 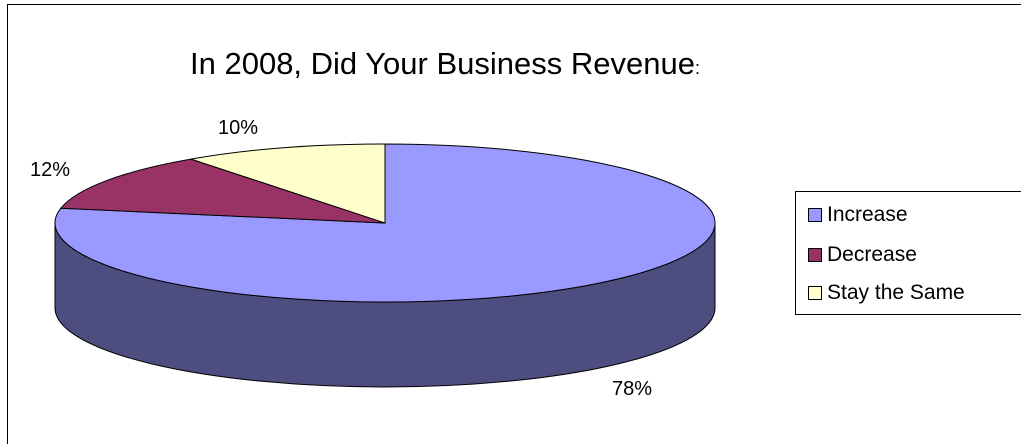 I want to click on legend-swatch-decrease, so click(x=815, y=255).